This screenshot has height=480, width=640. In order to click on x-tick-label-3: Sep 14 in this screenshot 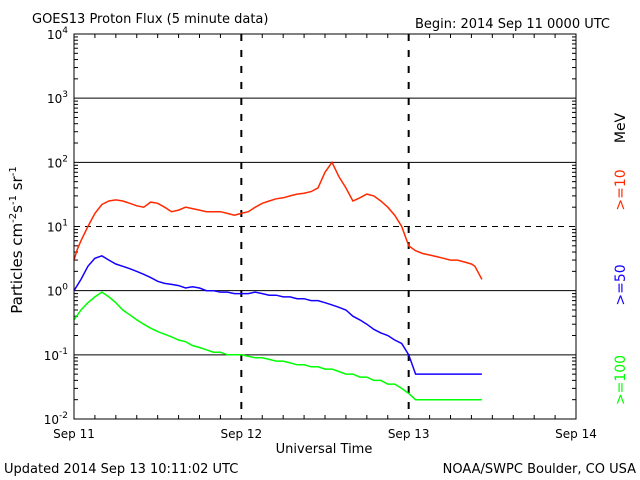, I will do `click(576, 434)`.